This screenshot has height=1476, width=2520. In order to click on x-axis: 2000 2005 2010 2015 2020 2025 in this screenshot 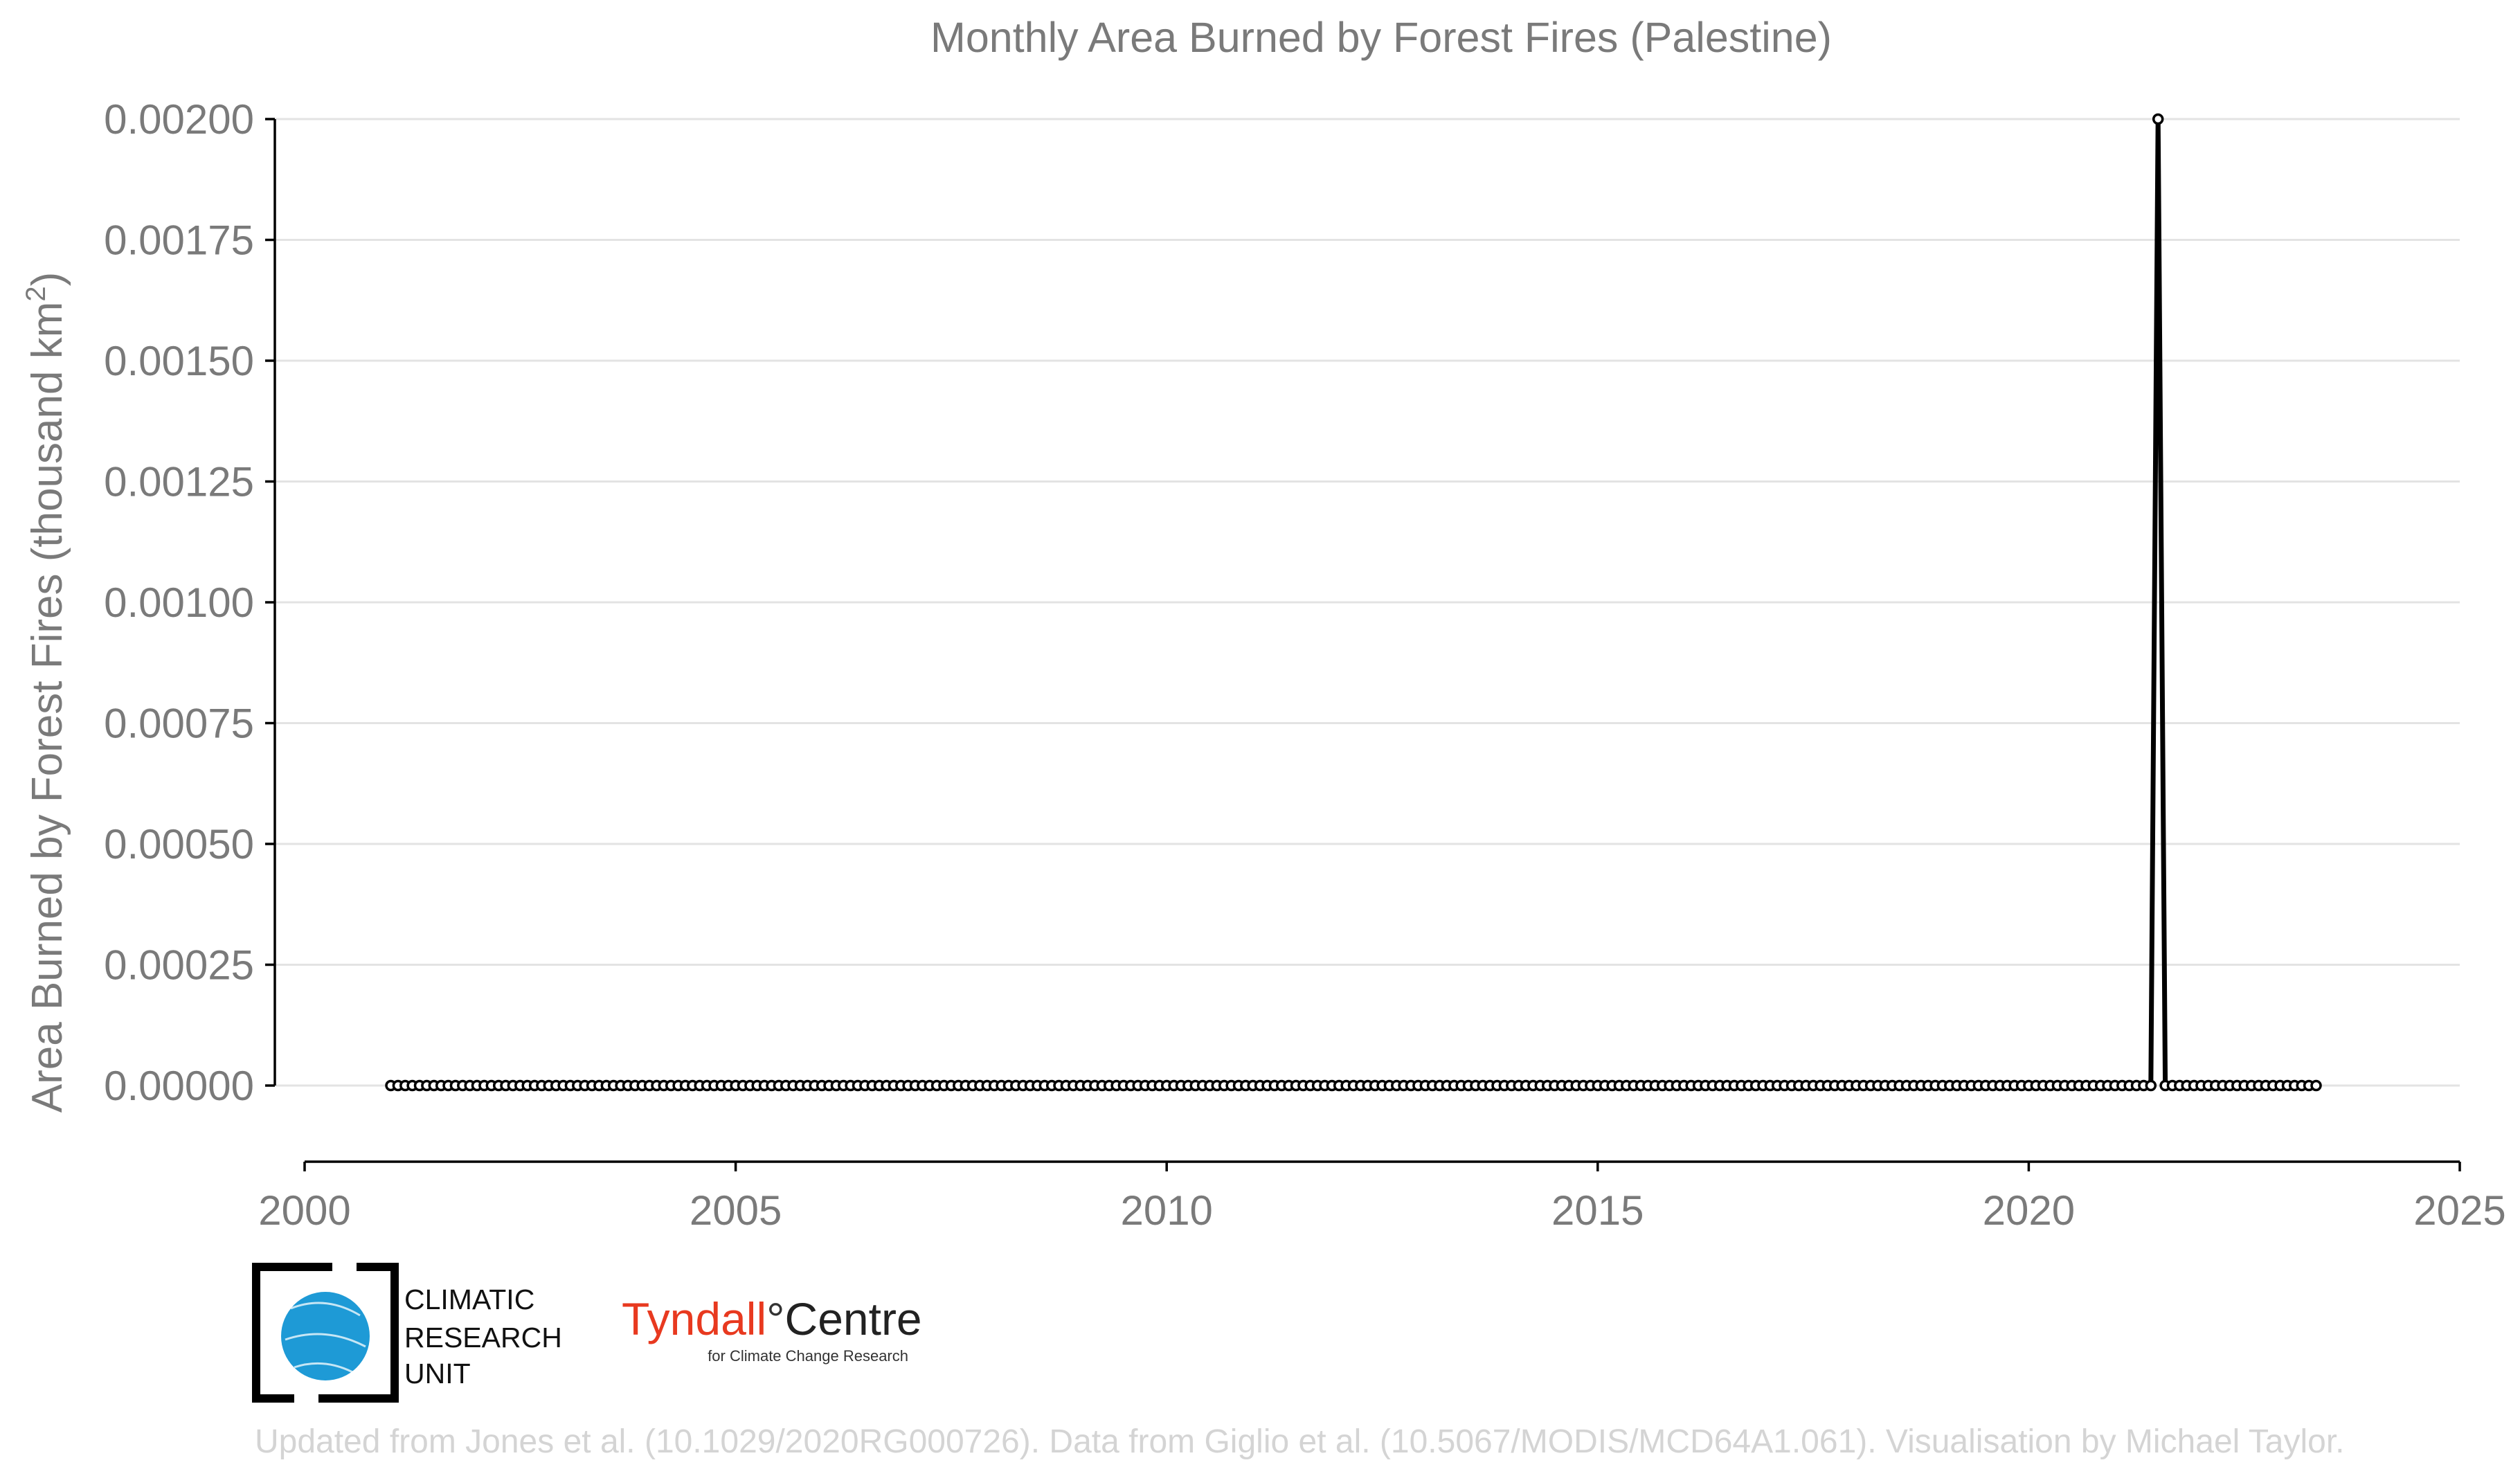, I will do `click(1382, 1197)`.